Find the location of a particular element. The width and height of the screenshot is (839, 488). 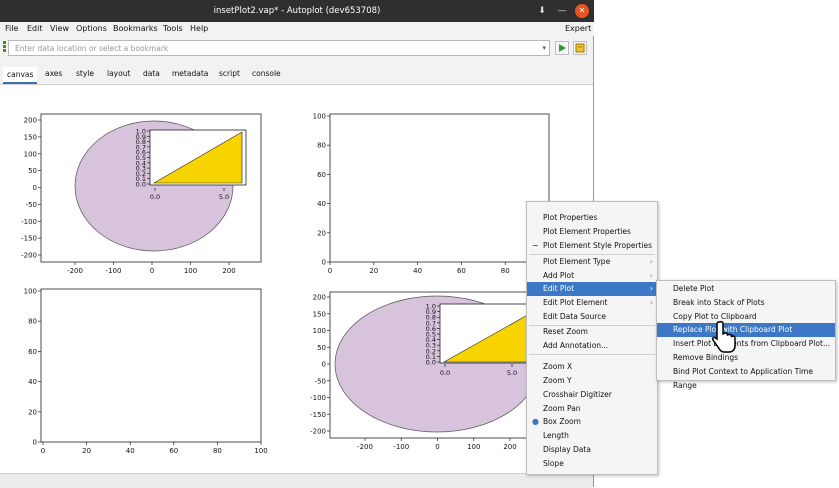

menu-help: Help is located at coordinates (199, 28).